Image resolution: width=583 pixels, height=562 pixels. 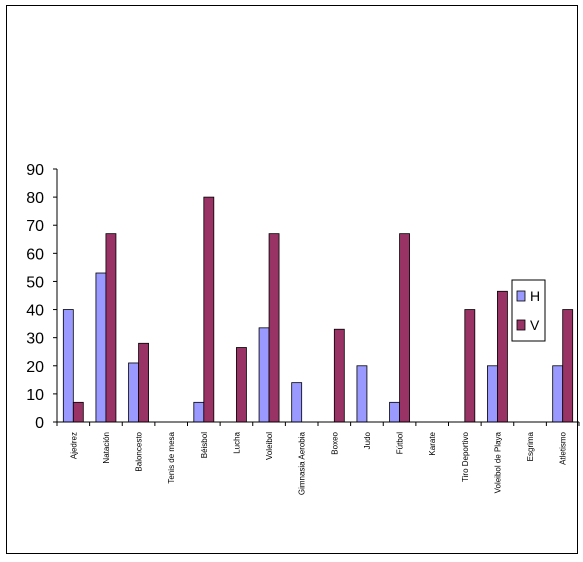 I want to click on legend: HV, so click(x=528, y=310).